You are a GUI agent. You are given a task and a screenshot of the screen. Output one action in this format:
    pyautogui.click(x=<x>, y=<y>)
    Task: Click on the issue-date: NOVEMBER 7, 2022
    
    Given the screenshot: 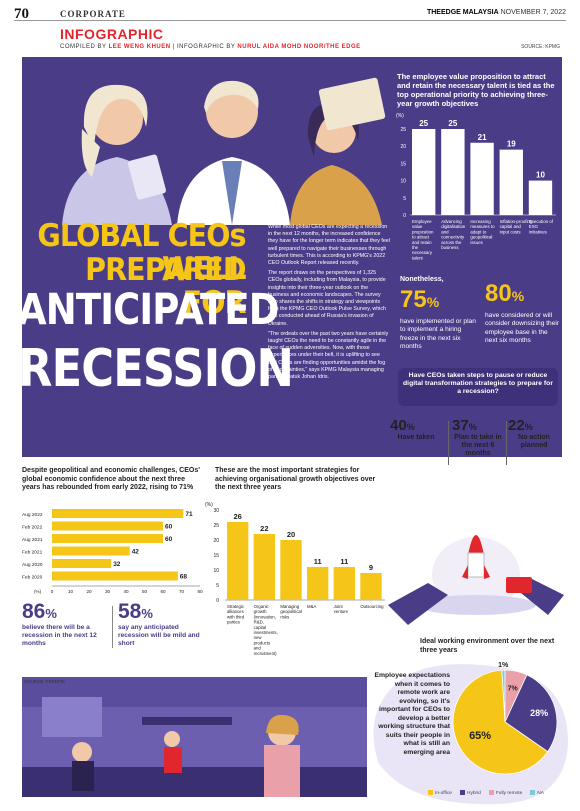 What is the action you would take?
    pyautogui.click(x=533, y=12)
    